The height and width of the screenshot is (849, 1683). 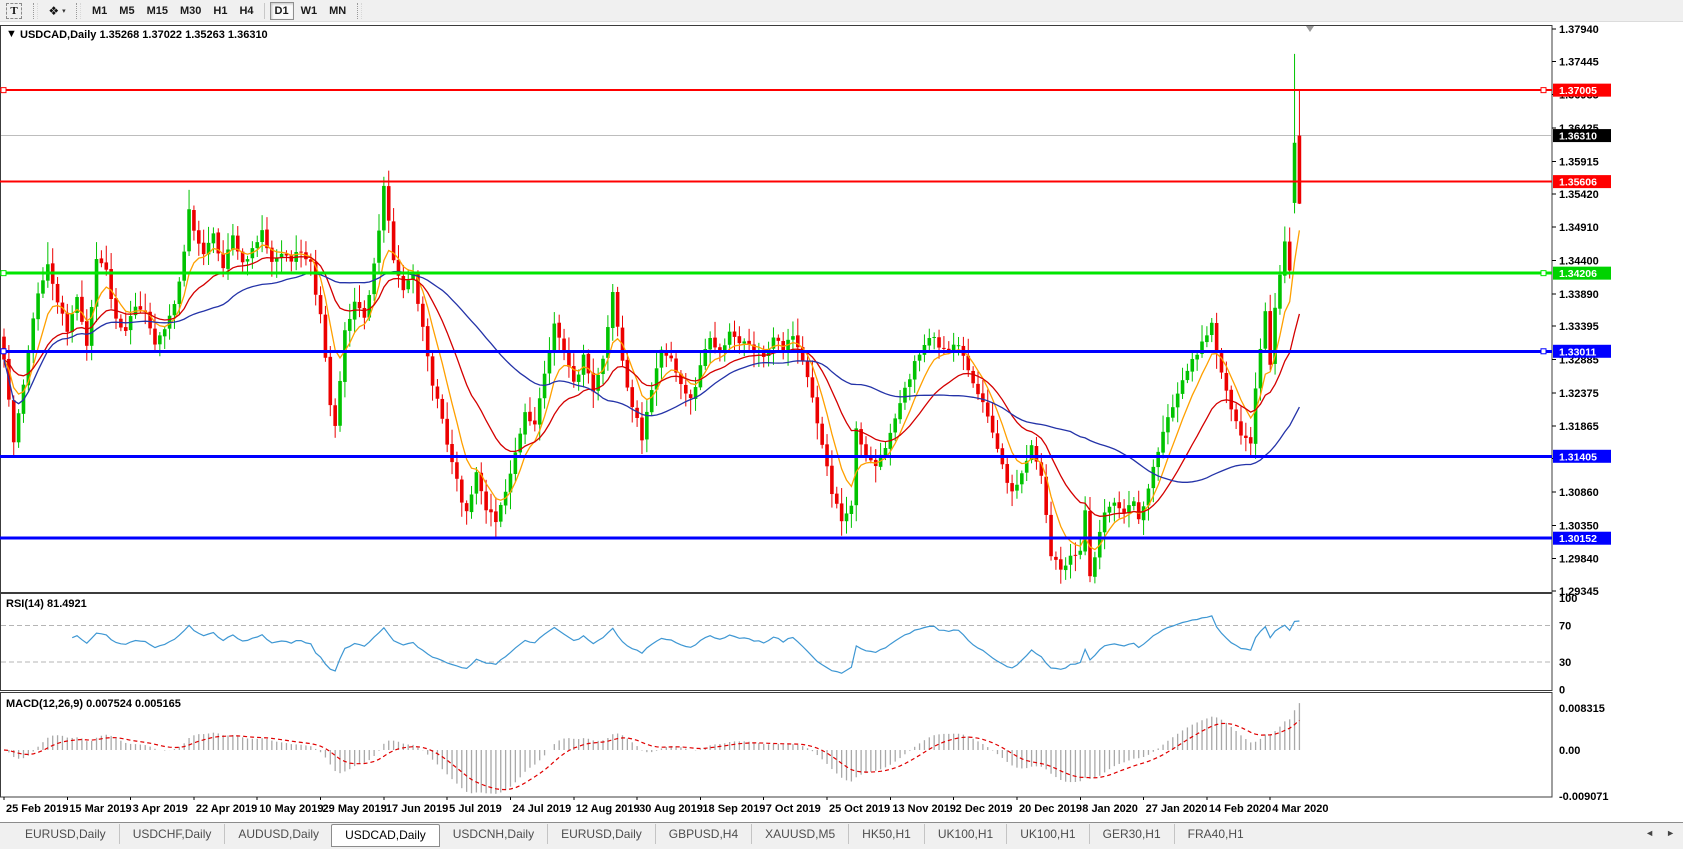 What do you see at coordinates (281, 10) in the screenshot?
I see `timeframe-button-d1: D1` at bounding box center [281, 10].